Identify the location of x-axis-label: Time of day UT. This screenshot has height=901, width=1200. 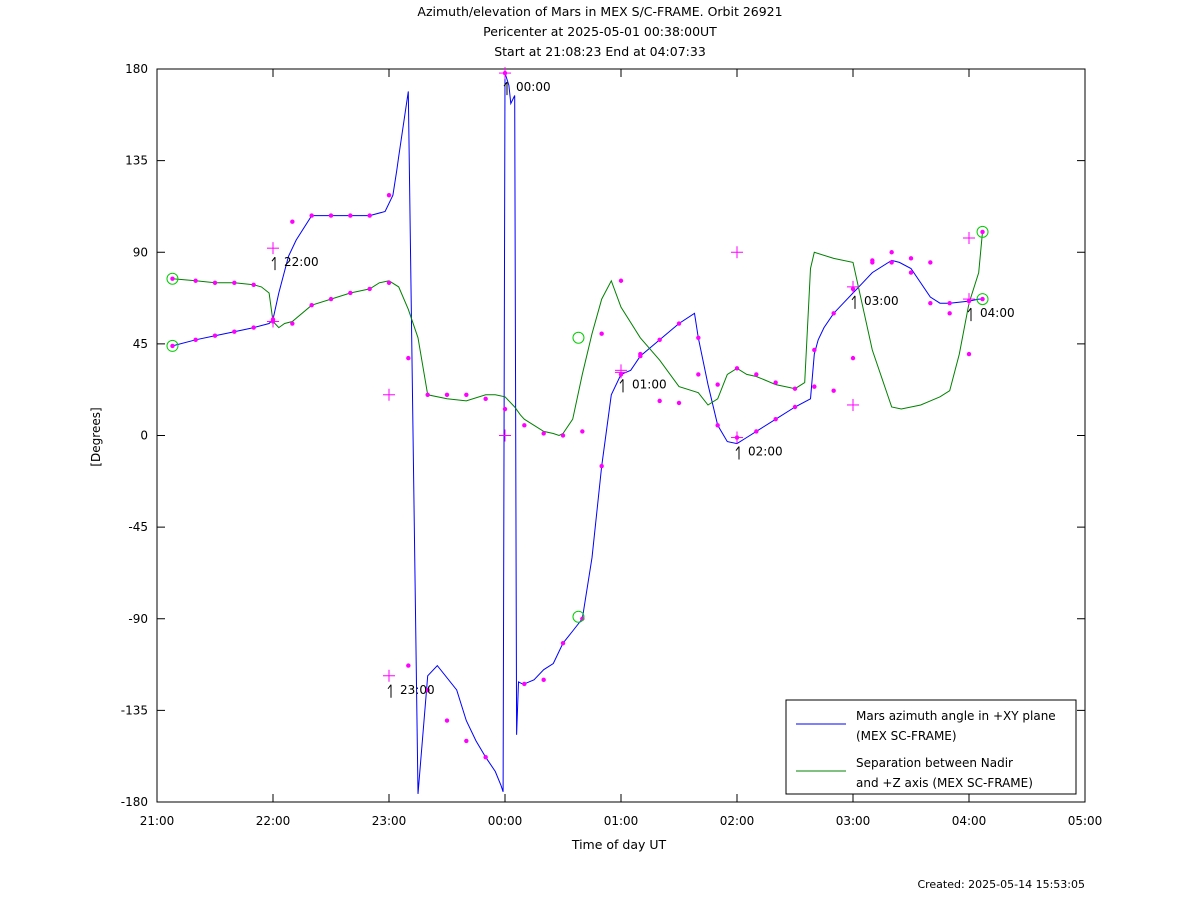
(619, 844).